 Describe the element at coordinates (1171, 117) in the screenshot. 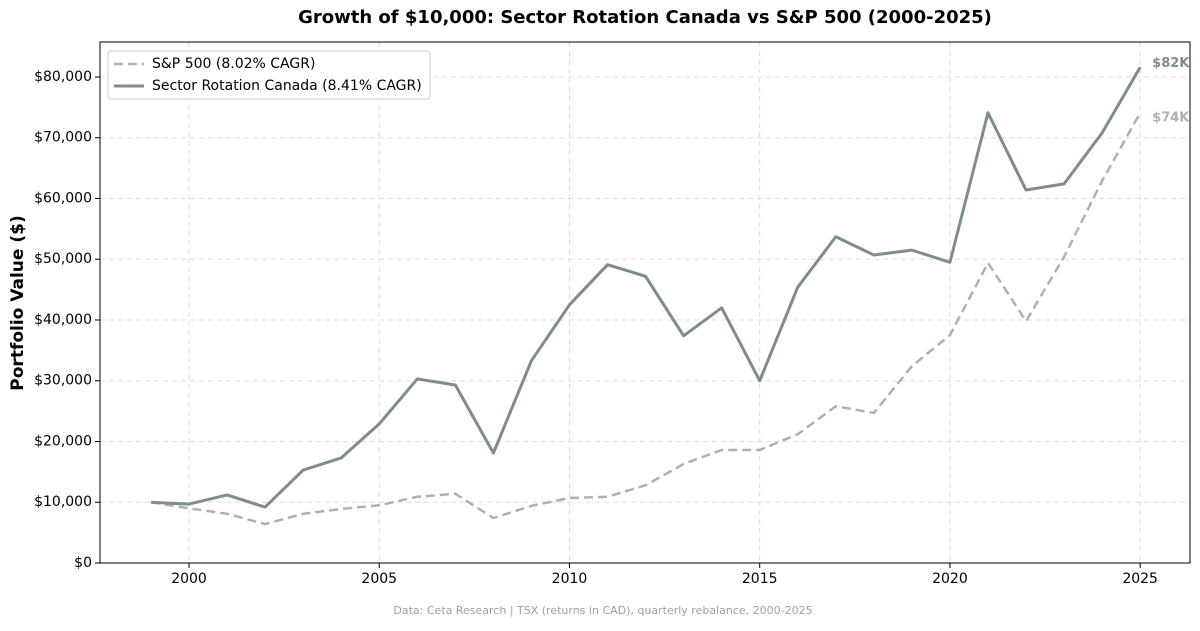

I see `end-label: $74K` at that location.